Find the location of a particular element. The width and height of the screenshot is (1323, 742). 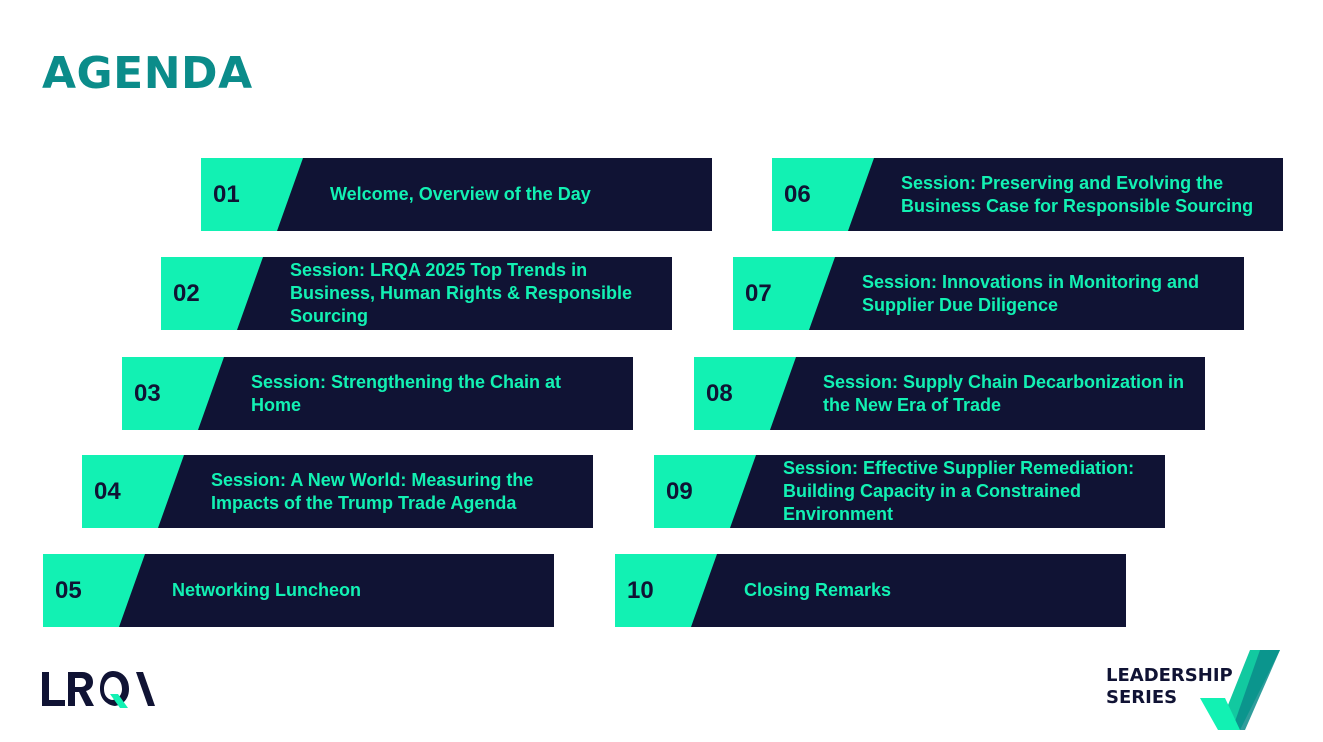

agenda-item: 01 Welcome, Overview of the Day is located at coordinates (456, 194).